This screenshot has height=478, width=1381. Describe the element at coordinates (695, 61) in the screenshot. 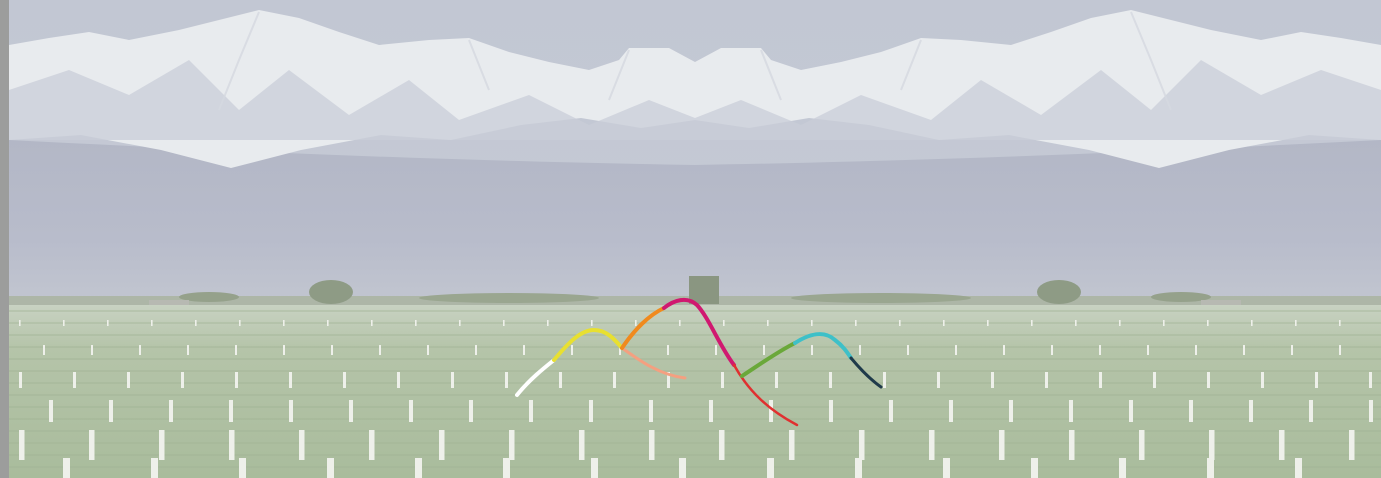

I see `ridge-lines` at that location.